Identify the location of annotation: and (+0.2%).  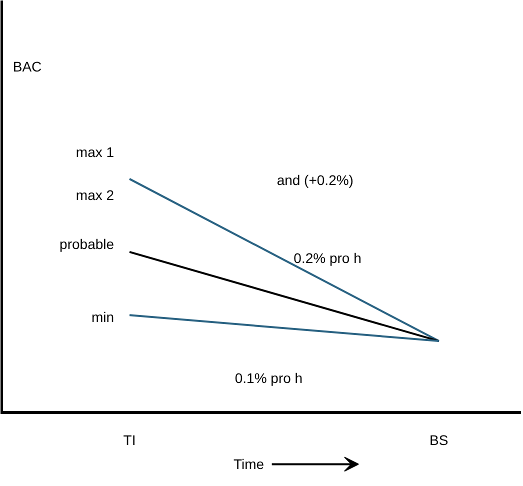
(315, 180).